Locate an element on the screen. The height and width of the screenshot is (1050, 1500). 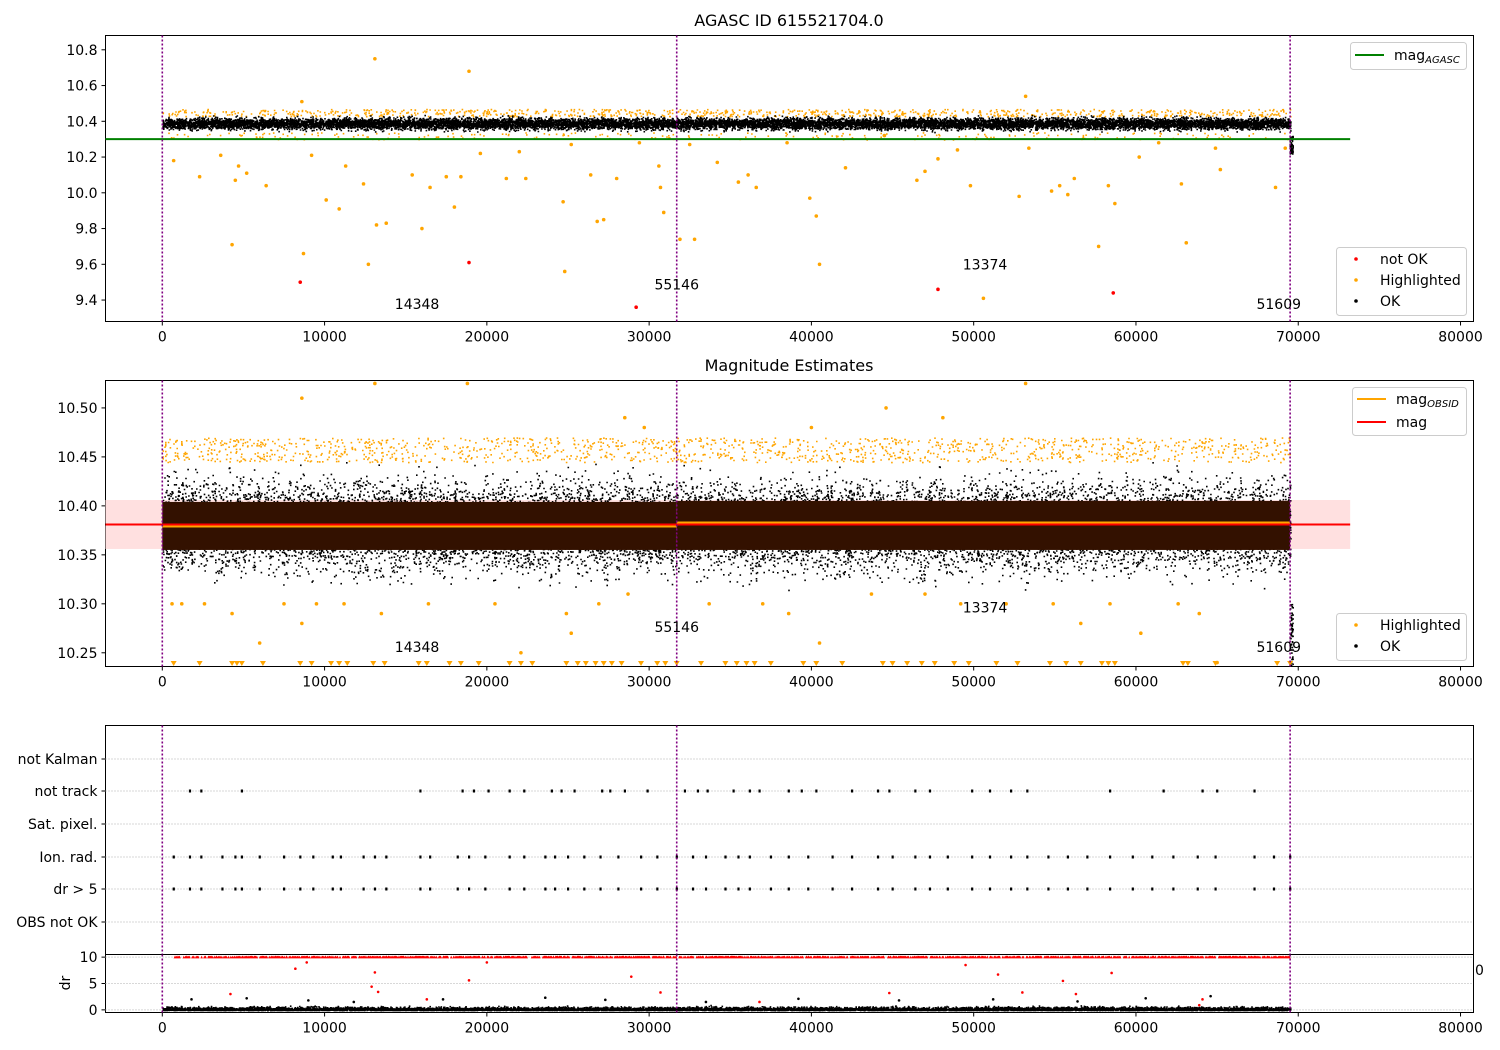
xtick-label: 30000 is located at coordinates (649, 1029).